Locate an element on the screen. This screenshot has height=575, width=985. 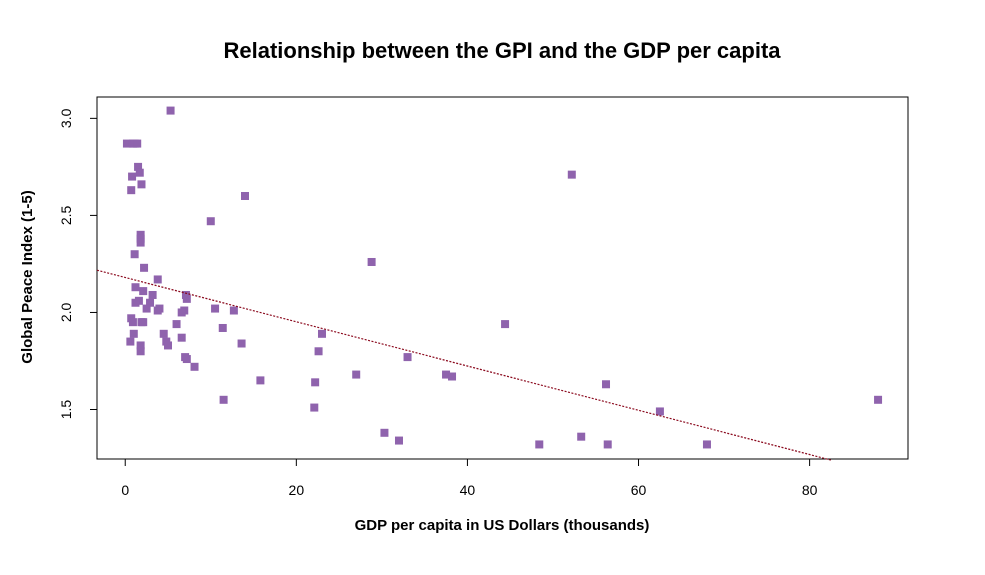
y-axis-label: Global Peace Index (1-5) is located at coordinates (27, 276).